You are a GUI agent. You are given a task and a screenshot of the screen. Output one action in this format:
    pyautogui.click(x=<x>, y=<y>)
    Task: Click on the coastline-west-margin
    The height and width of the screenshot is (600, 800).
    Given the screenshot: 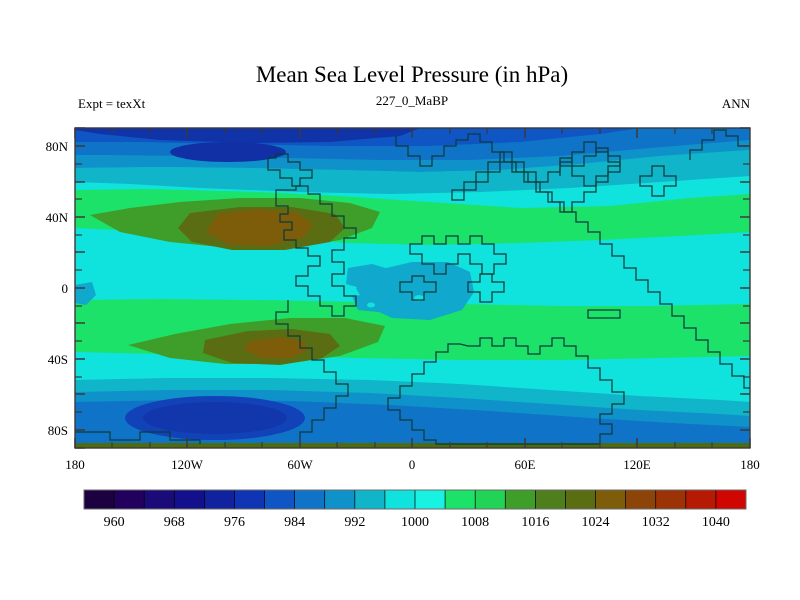 What is the action you would take?
    pyautogui.click(x=312, y=372)
    